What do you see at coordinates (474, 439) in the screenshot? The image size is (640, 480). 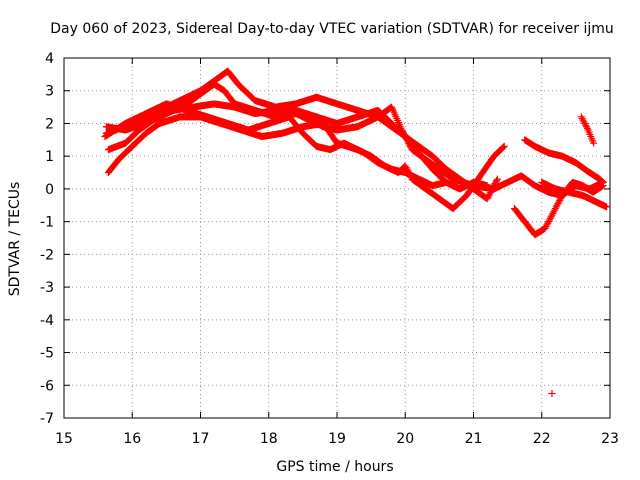 I see `x-tick-label: 21` at bounding box center [474, 439].